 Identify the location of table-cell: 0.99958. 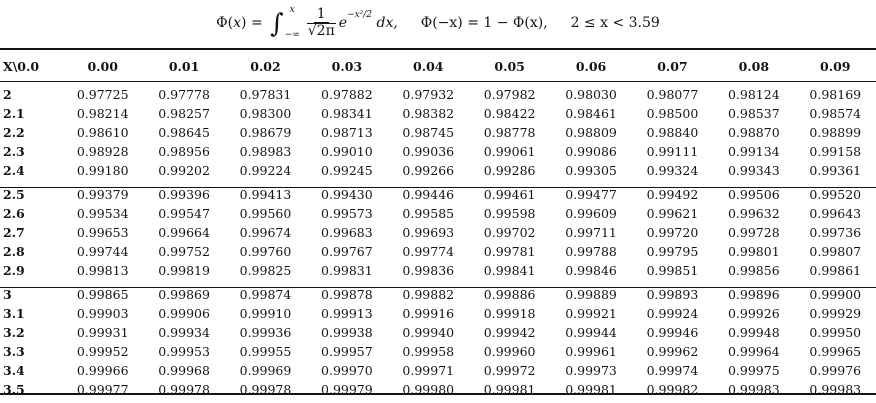
(428, 351).